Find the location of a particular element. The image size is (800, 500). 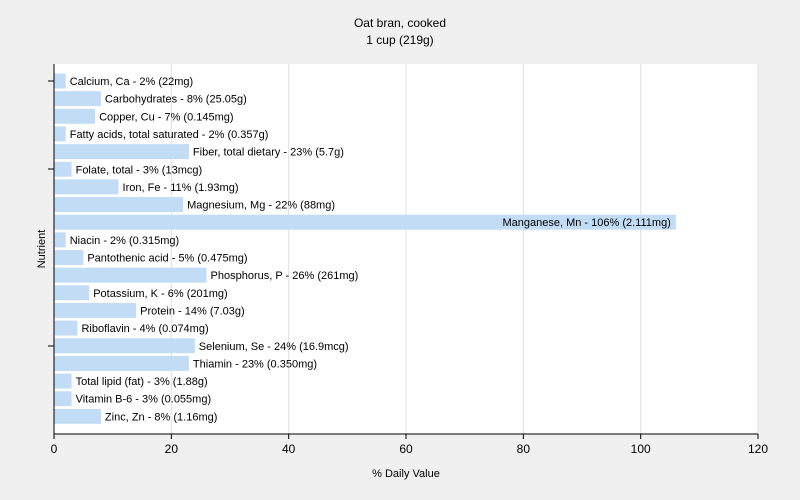

x-axis-ticks: 0 20 40 60 80 100 120 is located at coordinates (409, 445).